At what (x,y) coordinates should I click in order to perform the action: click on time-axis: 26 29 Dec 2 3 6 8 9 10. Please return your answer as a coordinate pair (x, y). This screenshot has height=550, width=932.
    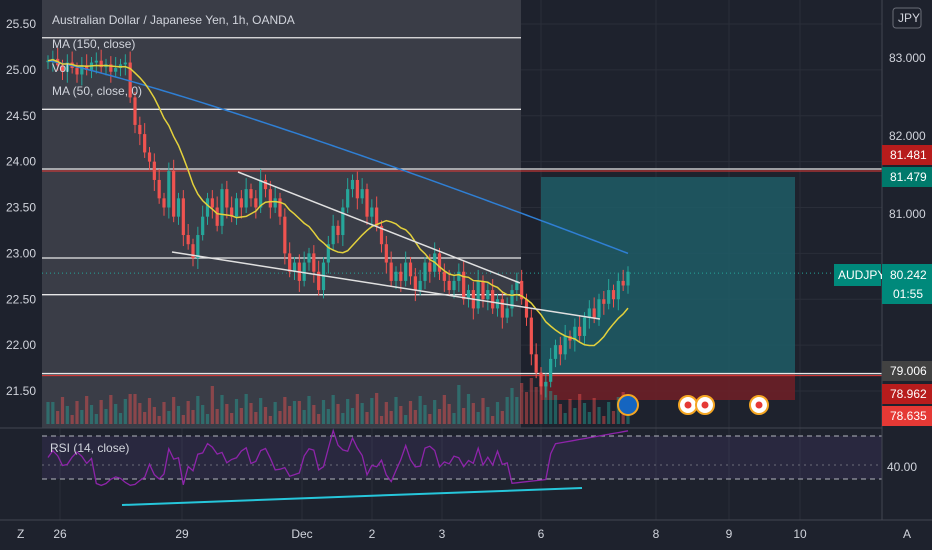
    Looking at the image, I should click on (430, 534).